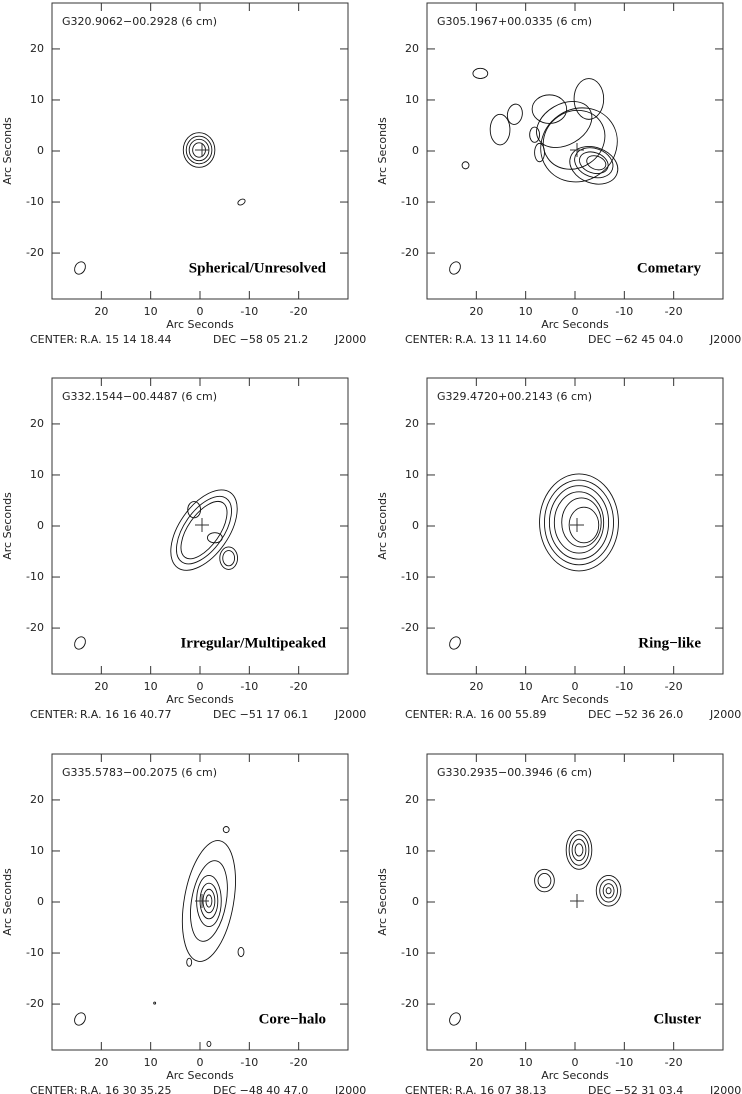 The image size is (742, 1094). I want to click on center-dec: DEC −62 45 04.0, so click(635, 339).